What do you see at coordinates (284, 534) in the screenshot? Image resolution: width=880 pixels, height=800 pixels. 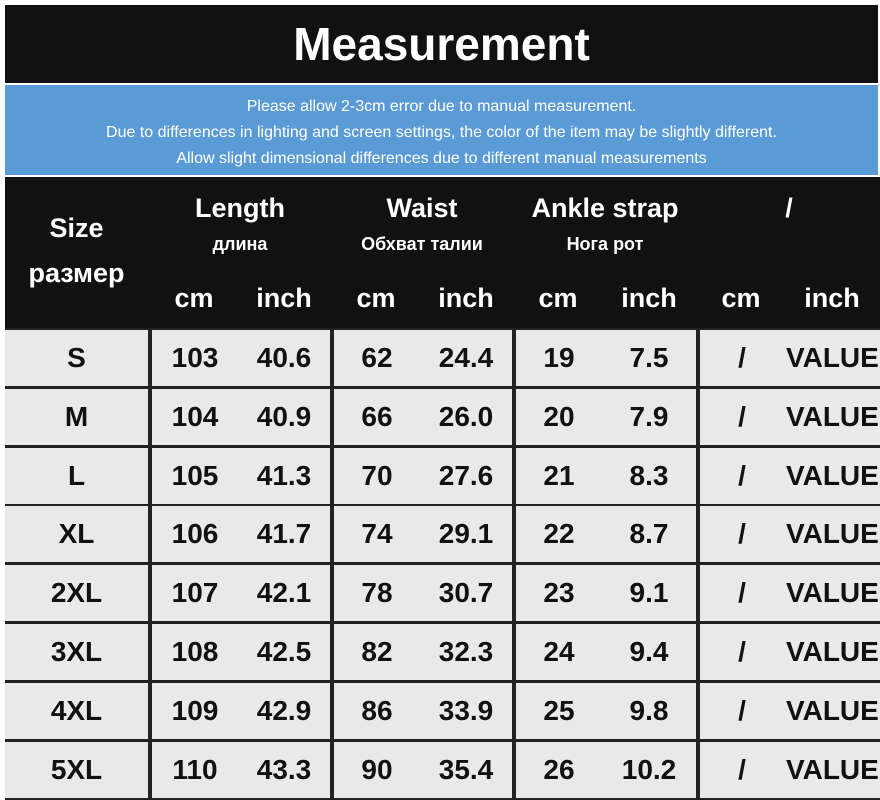 I see `table-cell: 41.7` at bounding box center [284, 534].